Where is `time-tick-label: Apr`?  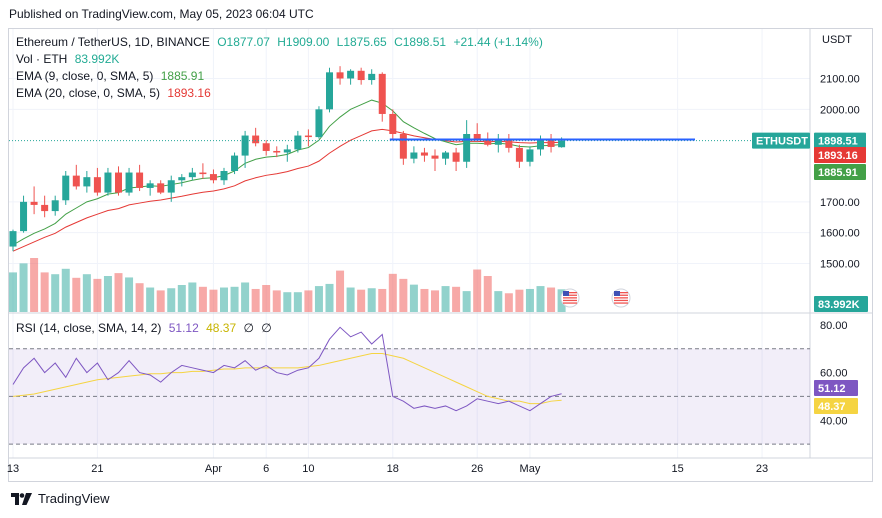
time-tick-label: Apr is located at coordinates (213, 469).